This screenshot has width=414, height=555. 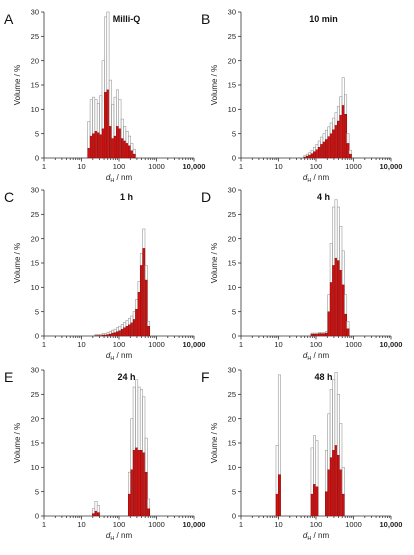 I want to click on panel-letter: B, so click(x=205, y=19).